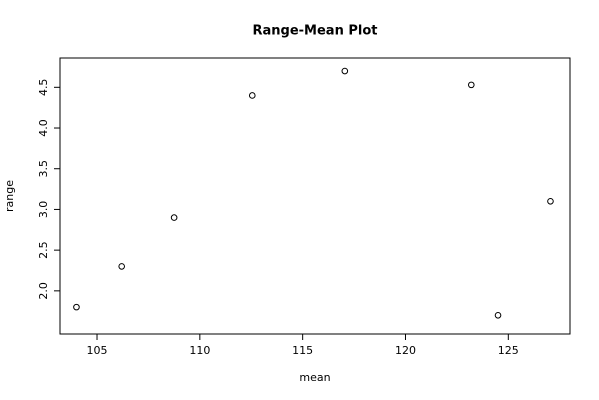 Image resolution: width=599 pixels, height=400 pixels. What do you see at coordinates (302, 350) in the screenshot?
I see `x-tick-label: 115` at bounding box center [302, 350].